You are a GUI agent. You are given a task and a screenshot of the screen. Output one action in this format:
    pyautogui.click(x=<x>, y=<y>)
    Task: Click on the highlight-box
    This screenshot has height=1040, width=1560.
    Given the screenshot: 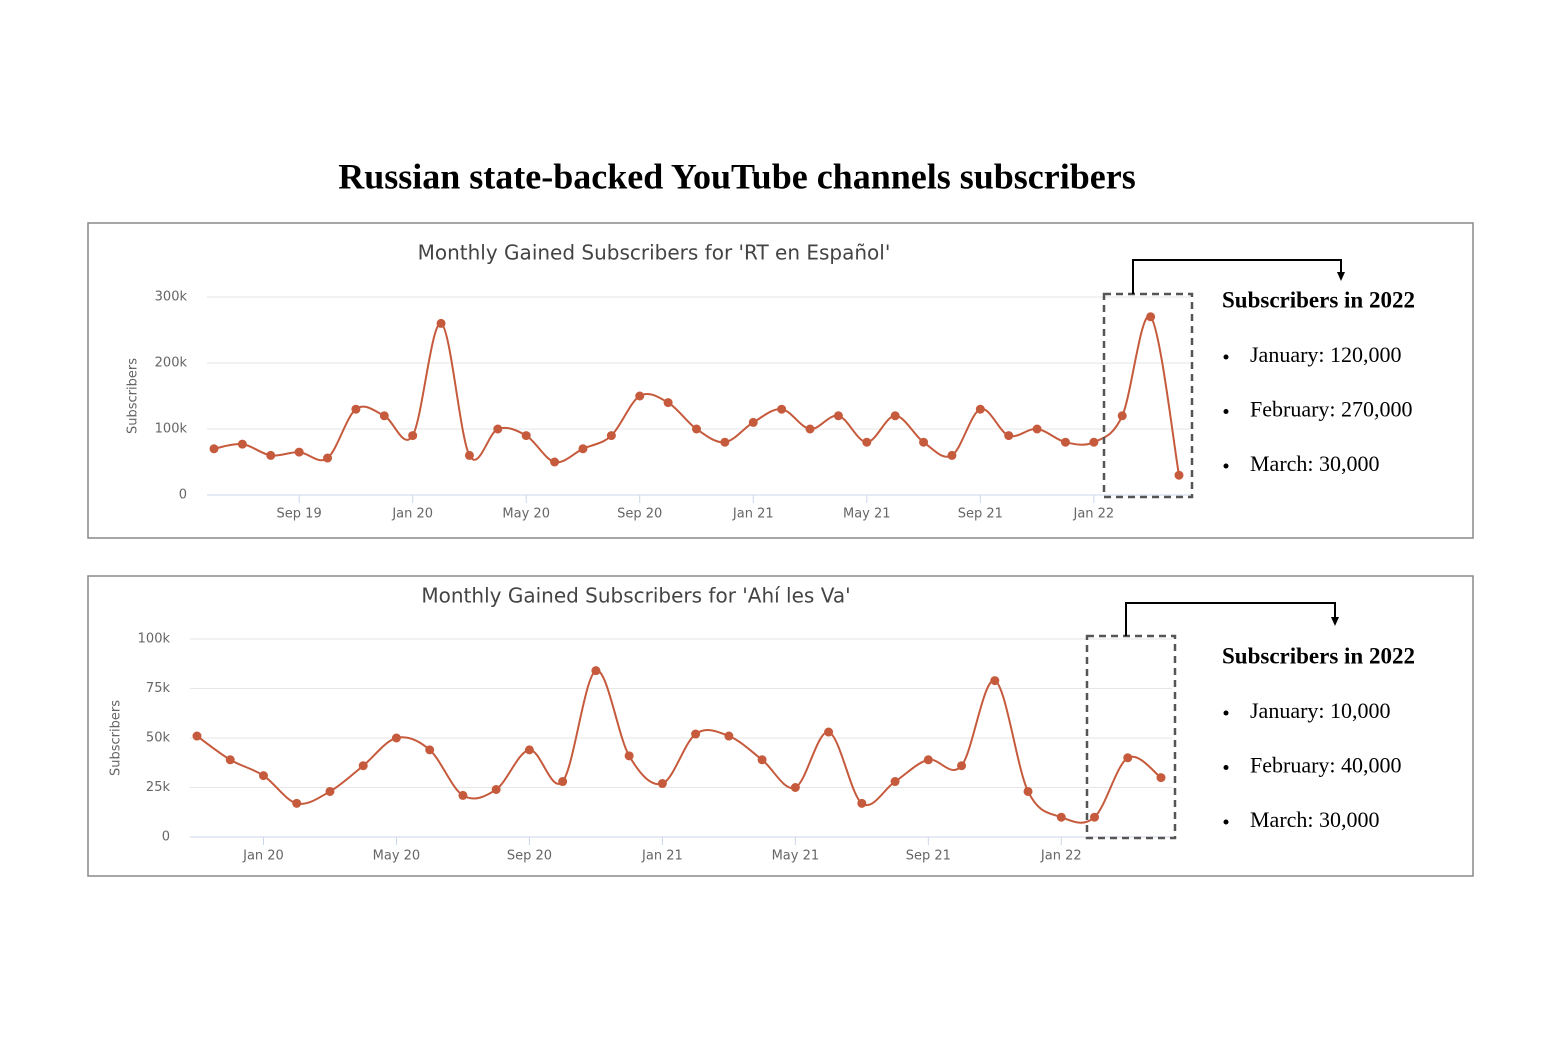 What is the action you would take?
    pyautogui.click(x=1148, y=395)
    